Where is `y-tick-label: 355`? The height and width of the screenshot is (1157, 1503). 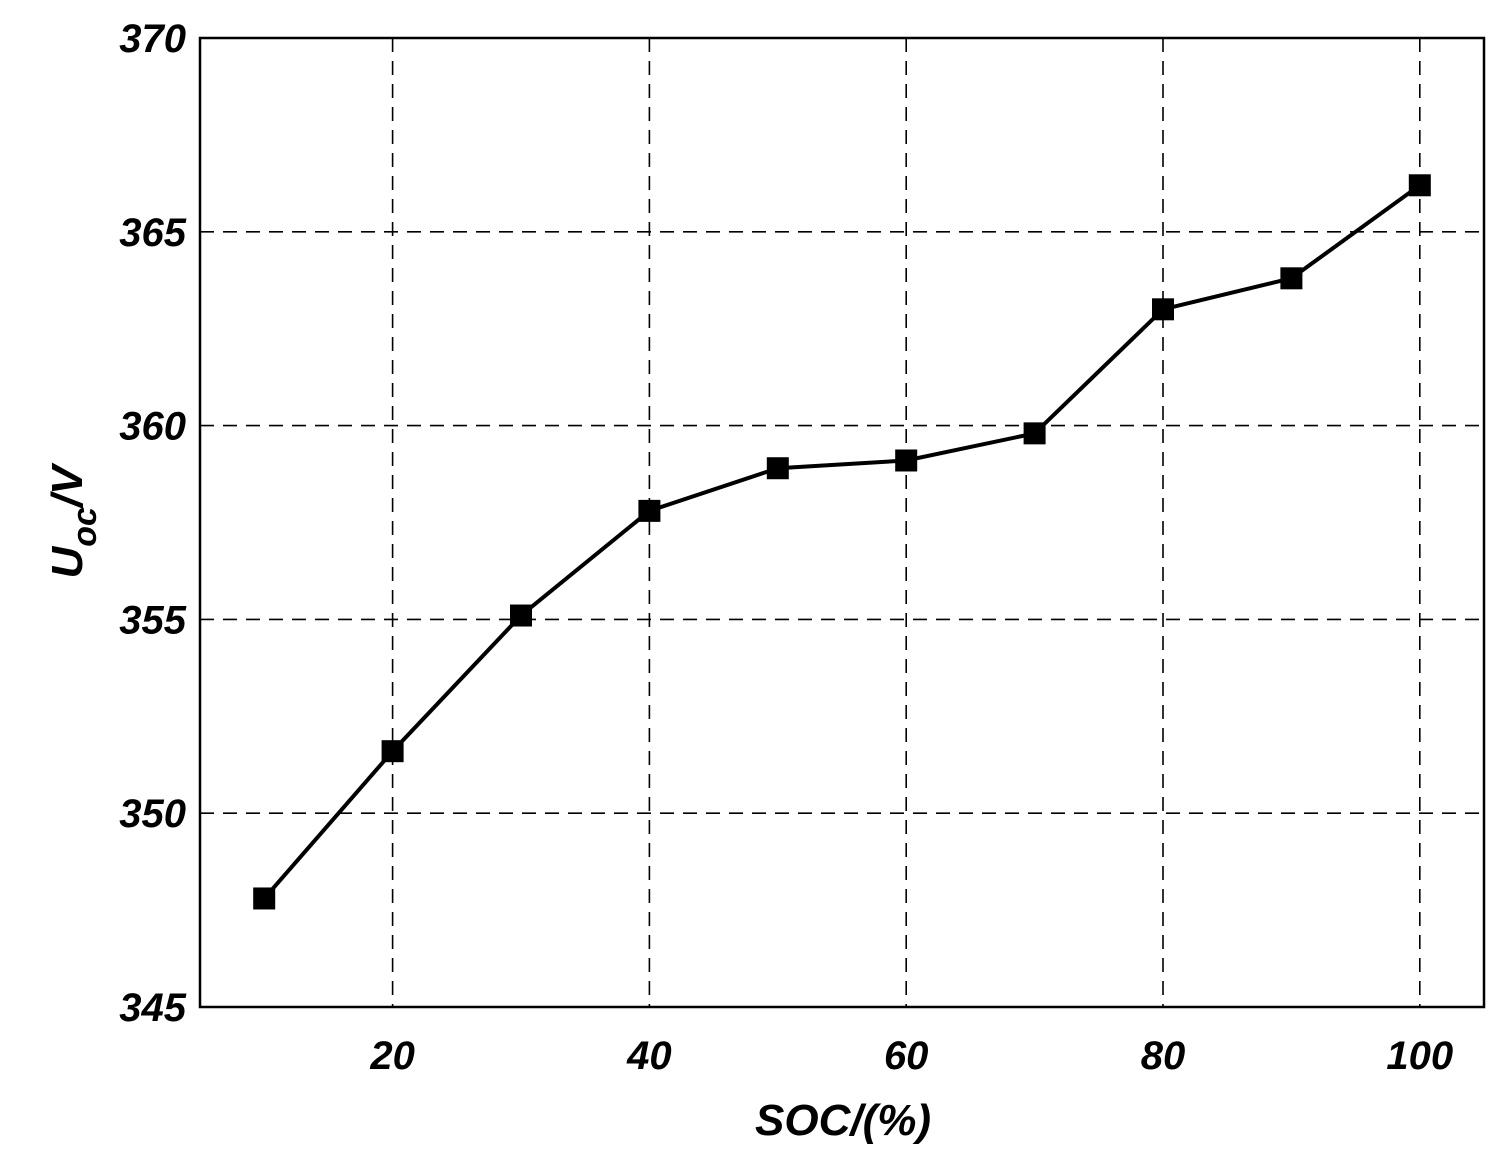 y-tick-label: 355 is located at coordinates (152, 620).